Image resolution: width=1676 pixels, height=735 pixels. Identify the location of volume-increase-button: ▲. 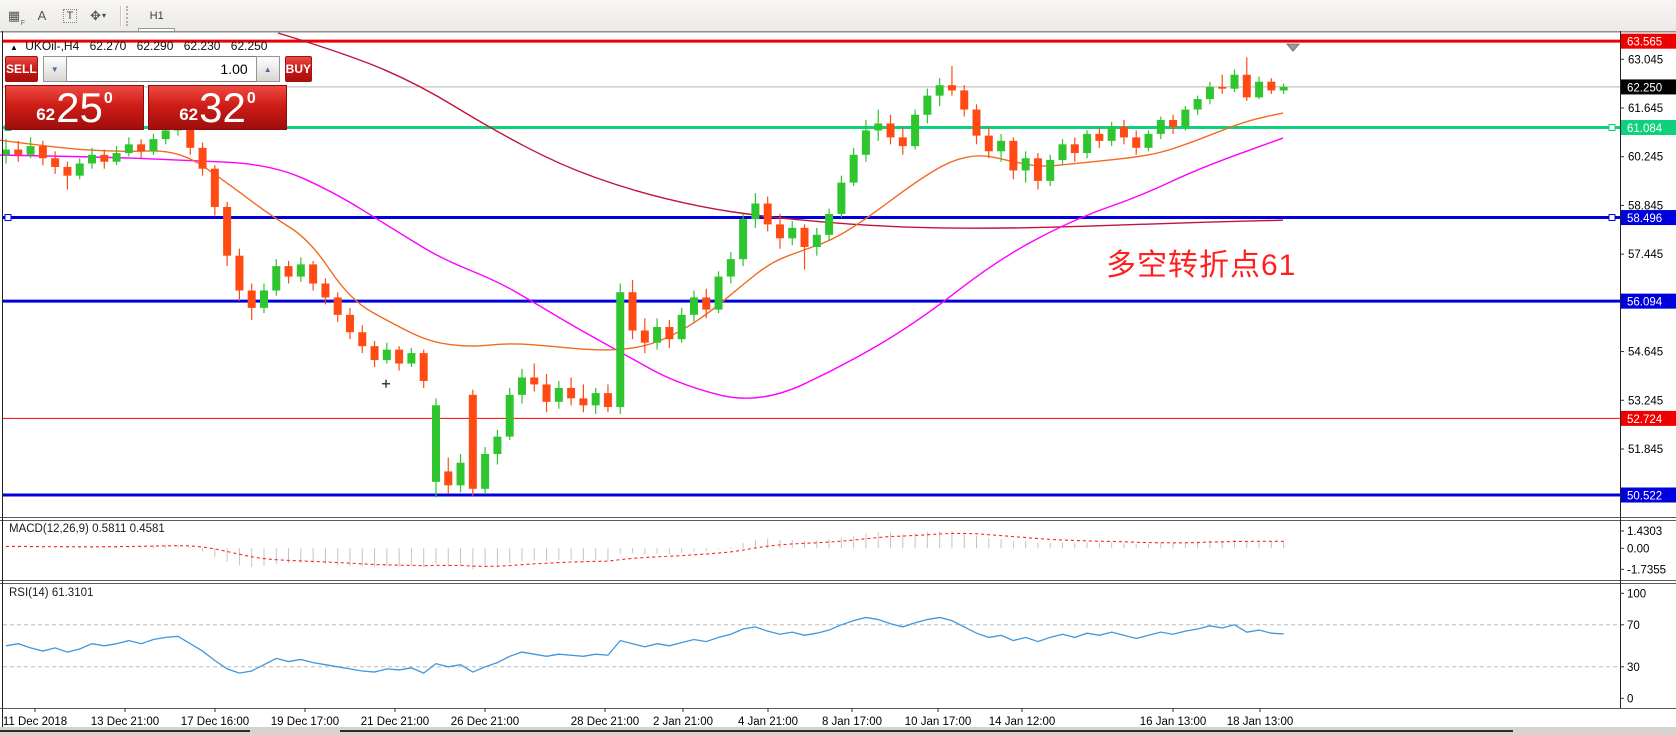
(267, 69).